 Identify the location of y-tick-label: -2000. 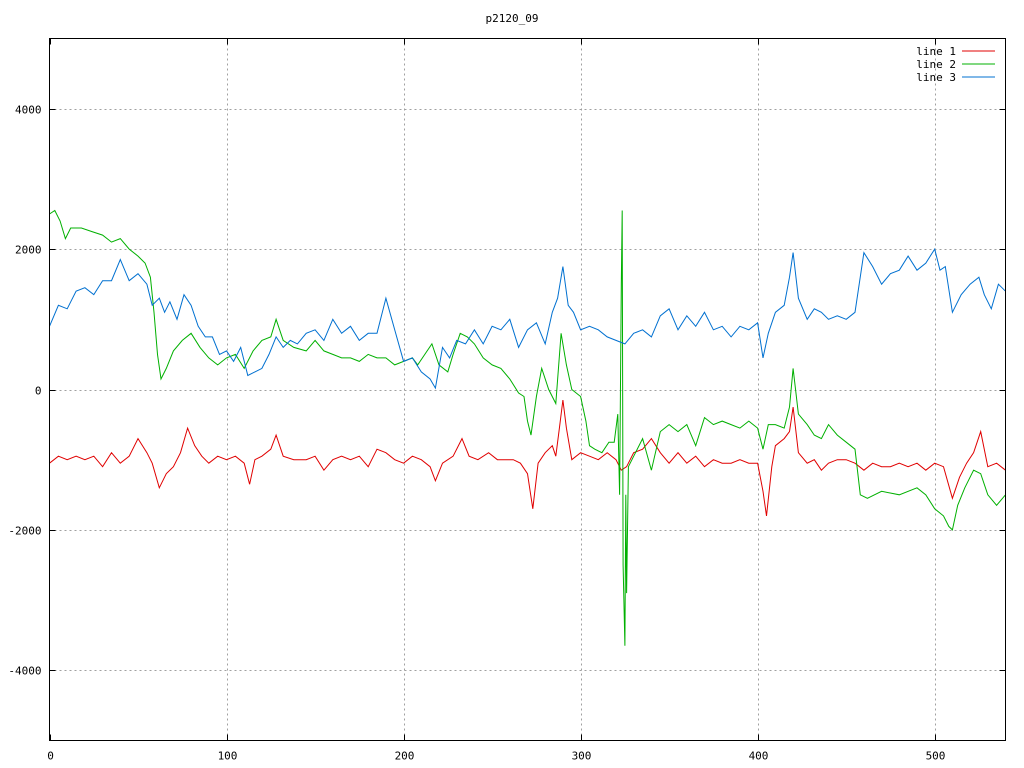
(24, 531).